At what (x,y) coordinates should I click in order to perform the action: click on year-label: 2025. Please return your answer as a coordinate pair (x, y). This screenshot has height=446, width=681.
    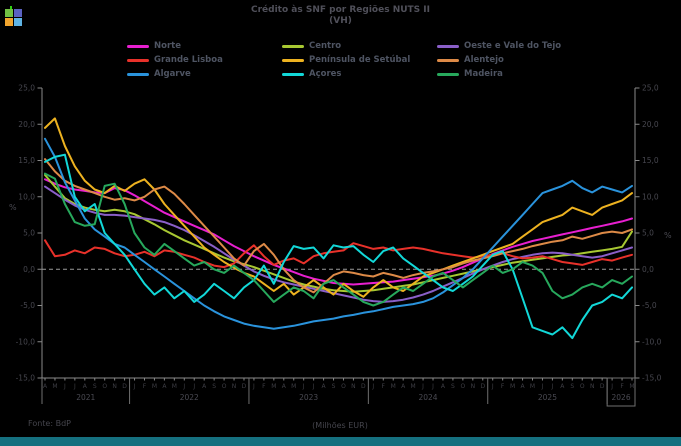
    Looking at the image, I should click on (547, 397).